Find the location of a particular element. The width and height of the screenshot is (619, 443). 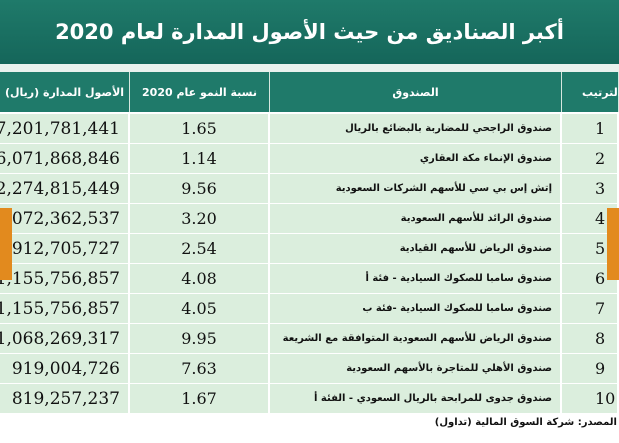

rank-cell: 9 is located at coordinates (590, 368).